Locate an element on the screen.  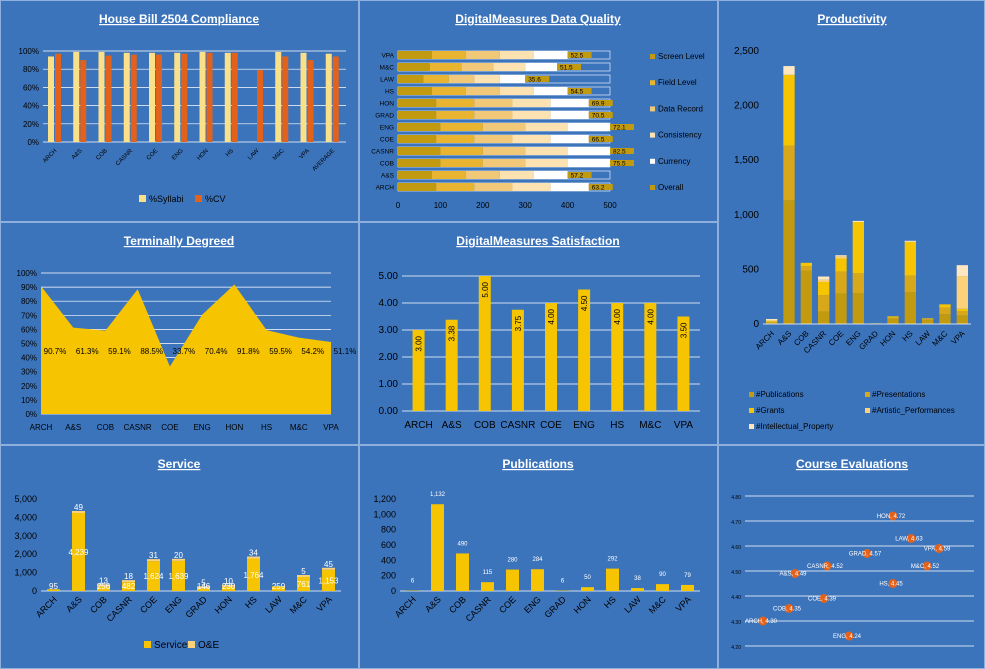
data-label-service: 1,153 is located at coordinates (328, 580).